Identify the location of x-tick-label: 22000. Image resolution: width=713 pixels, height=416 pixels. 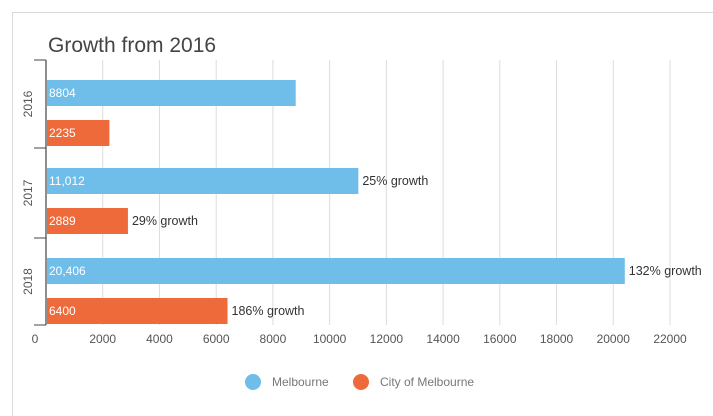
(670, 339).